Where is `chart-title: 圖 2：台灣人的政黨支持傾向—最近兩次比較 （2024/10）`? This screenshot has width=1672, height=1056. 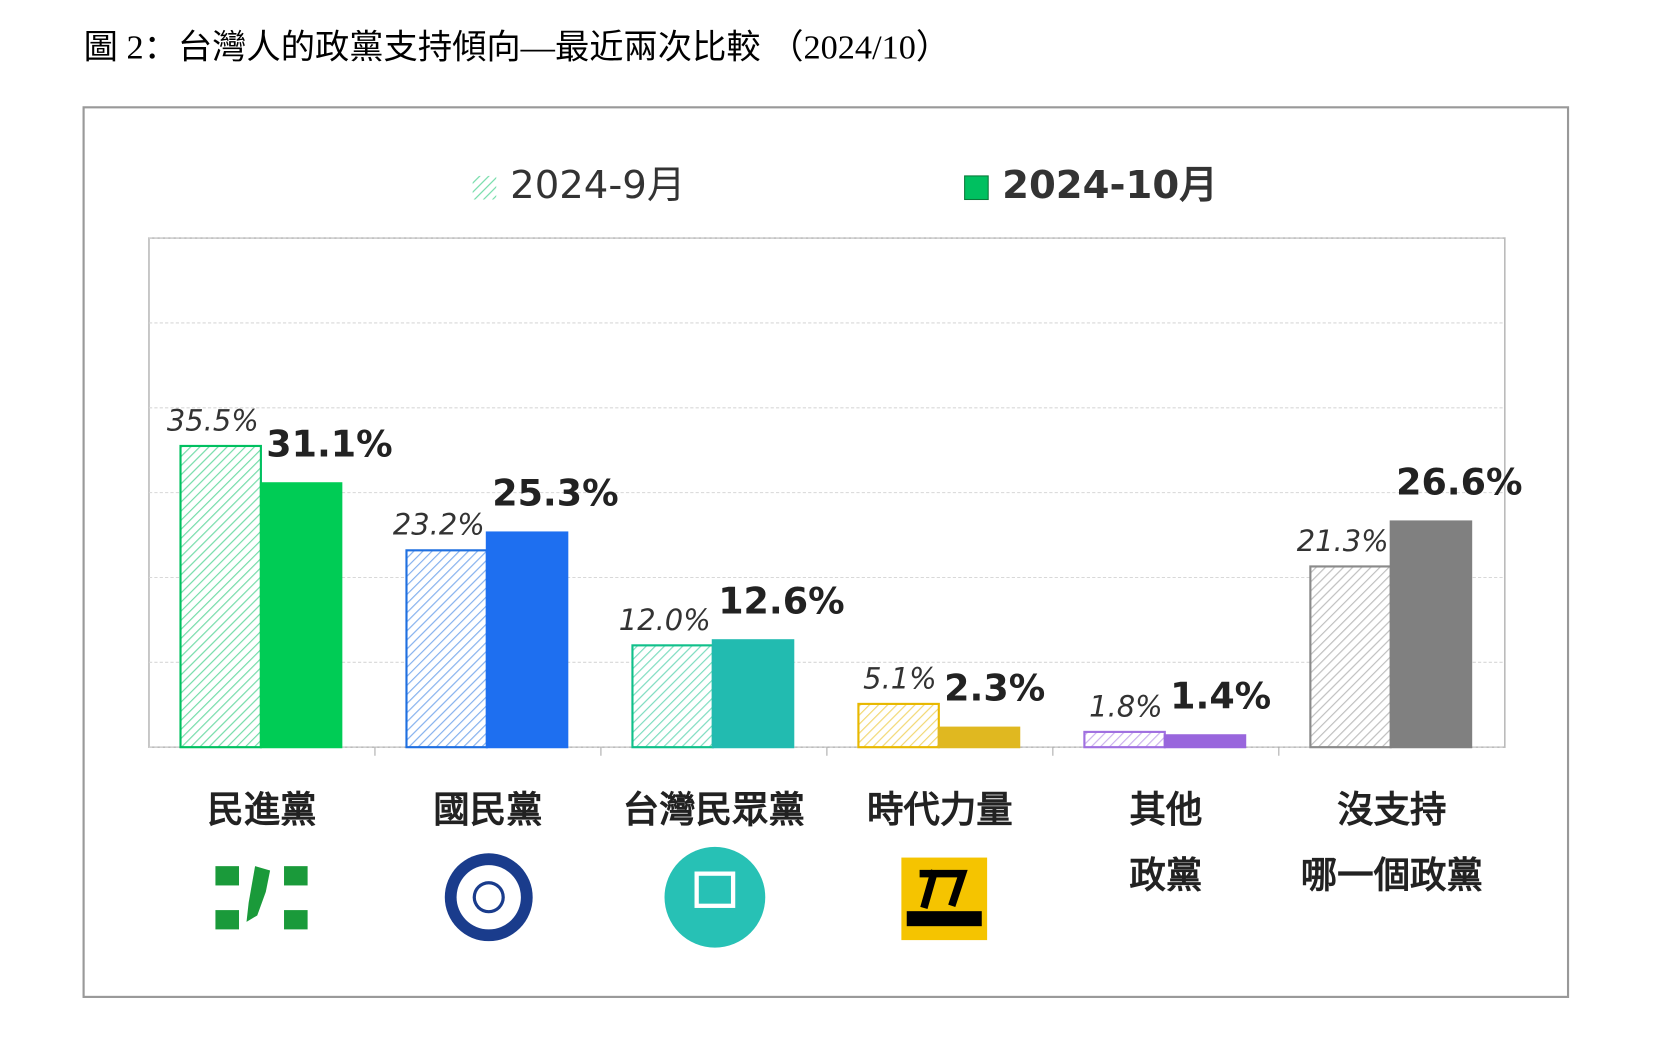
chart-title: 圖 2：台灣人的政黨支持傾向—最近兩次比較 （2024/10） is located at coordinates (517, 47).